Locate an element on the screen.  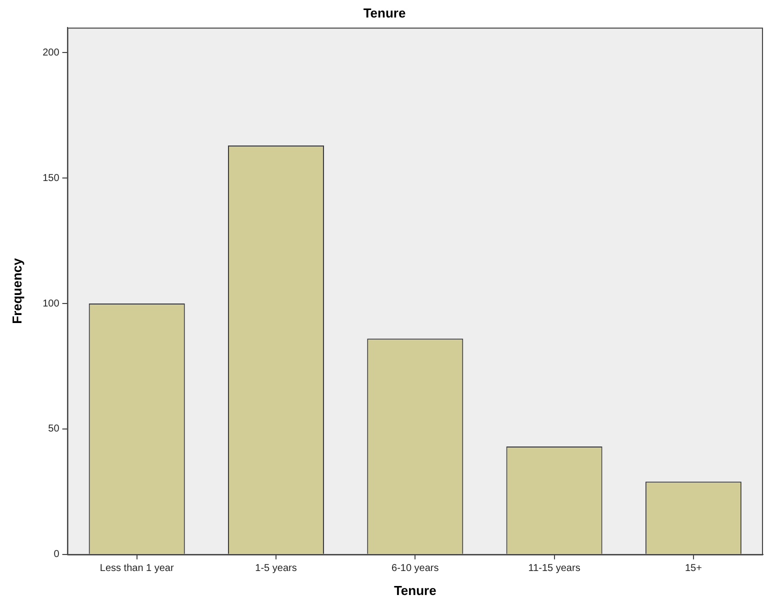
x-tick-label: 15+ is located at coordinates (693, 568).